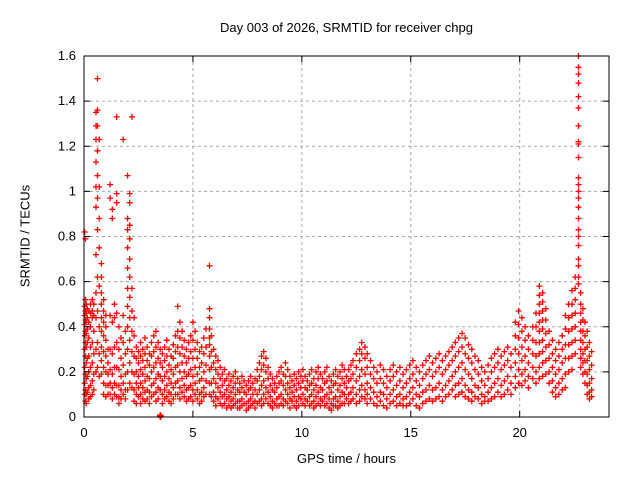 Image resolution: width=640 pixels, height=480 pixels. What do you see at coordinates (67, 55) in the screenshot?
I see `y-tick-label: 1.6` at bounding box center [67, 55].